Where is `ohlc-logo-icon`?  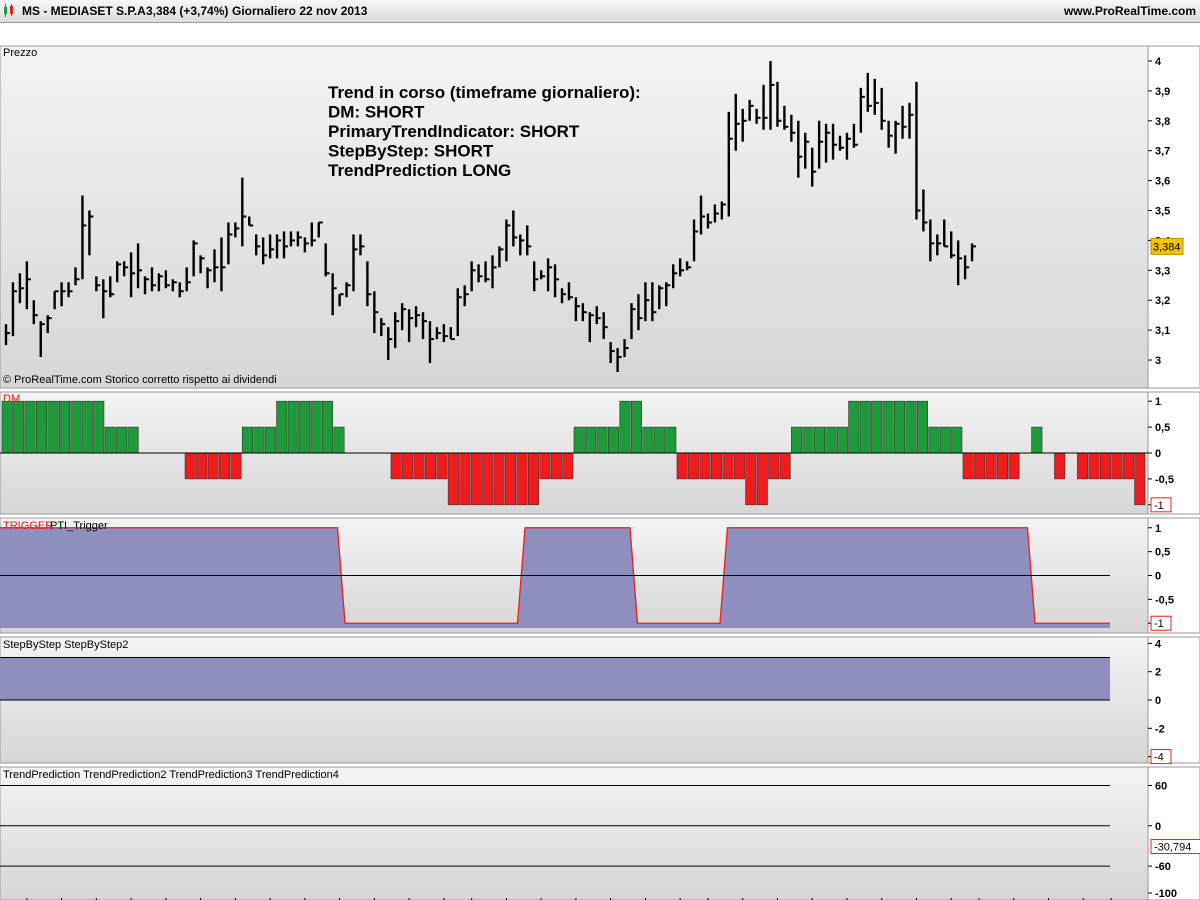 ohlc-logo-icon is located at coordinates (8, 10).